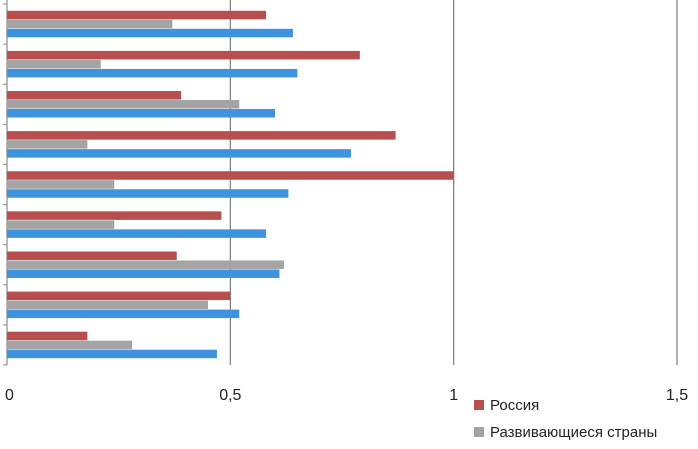 The width and height of the screenshot is (698, 449). Describe the element at coordinates (677, 395) in the screenshot. I see `x-tick-label: 1,5` at that location.